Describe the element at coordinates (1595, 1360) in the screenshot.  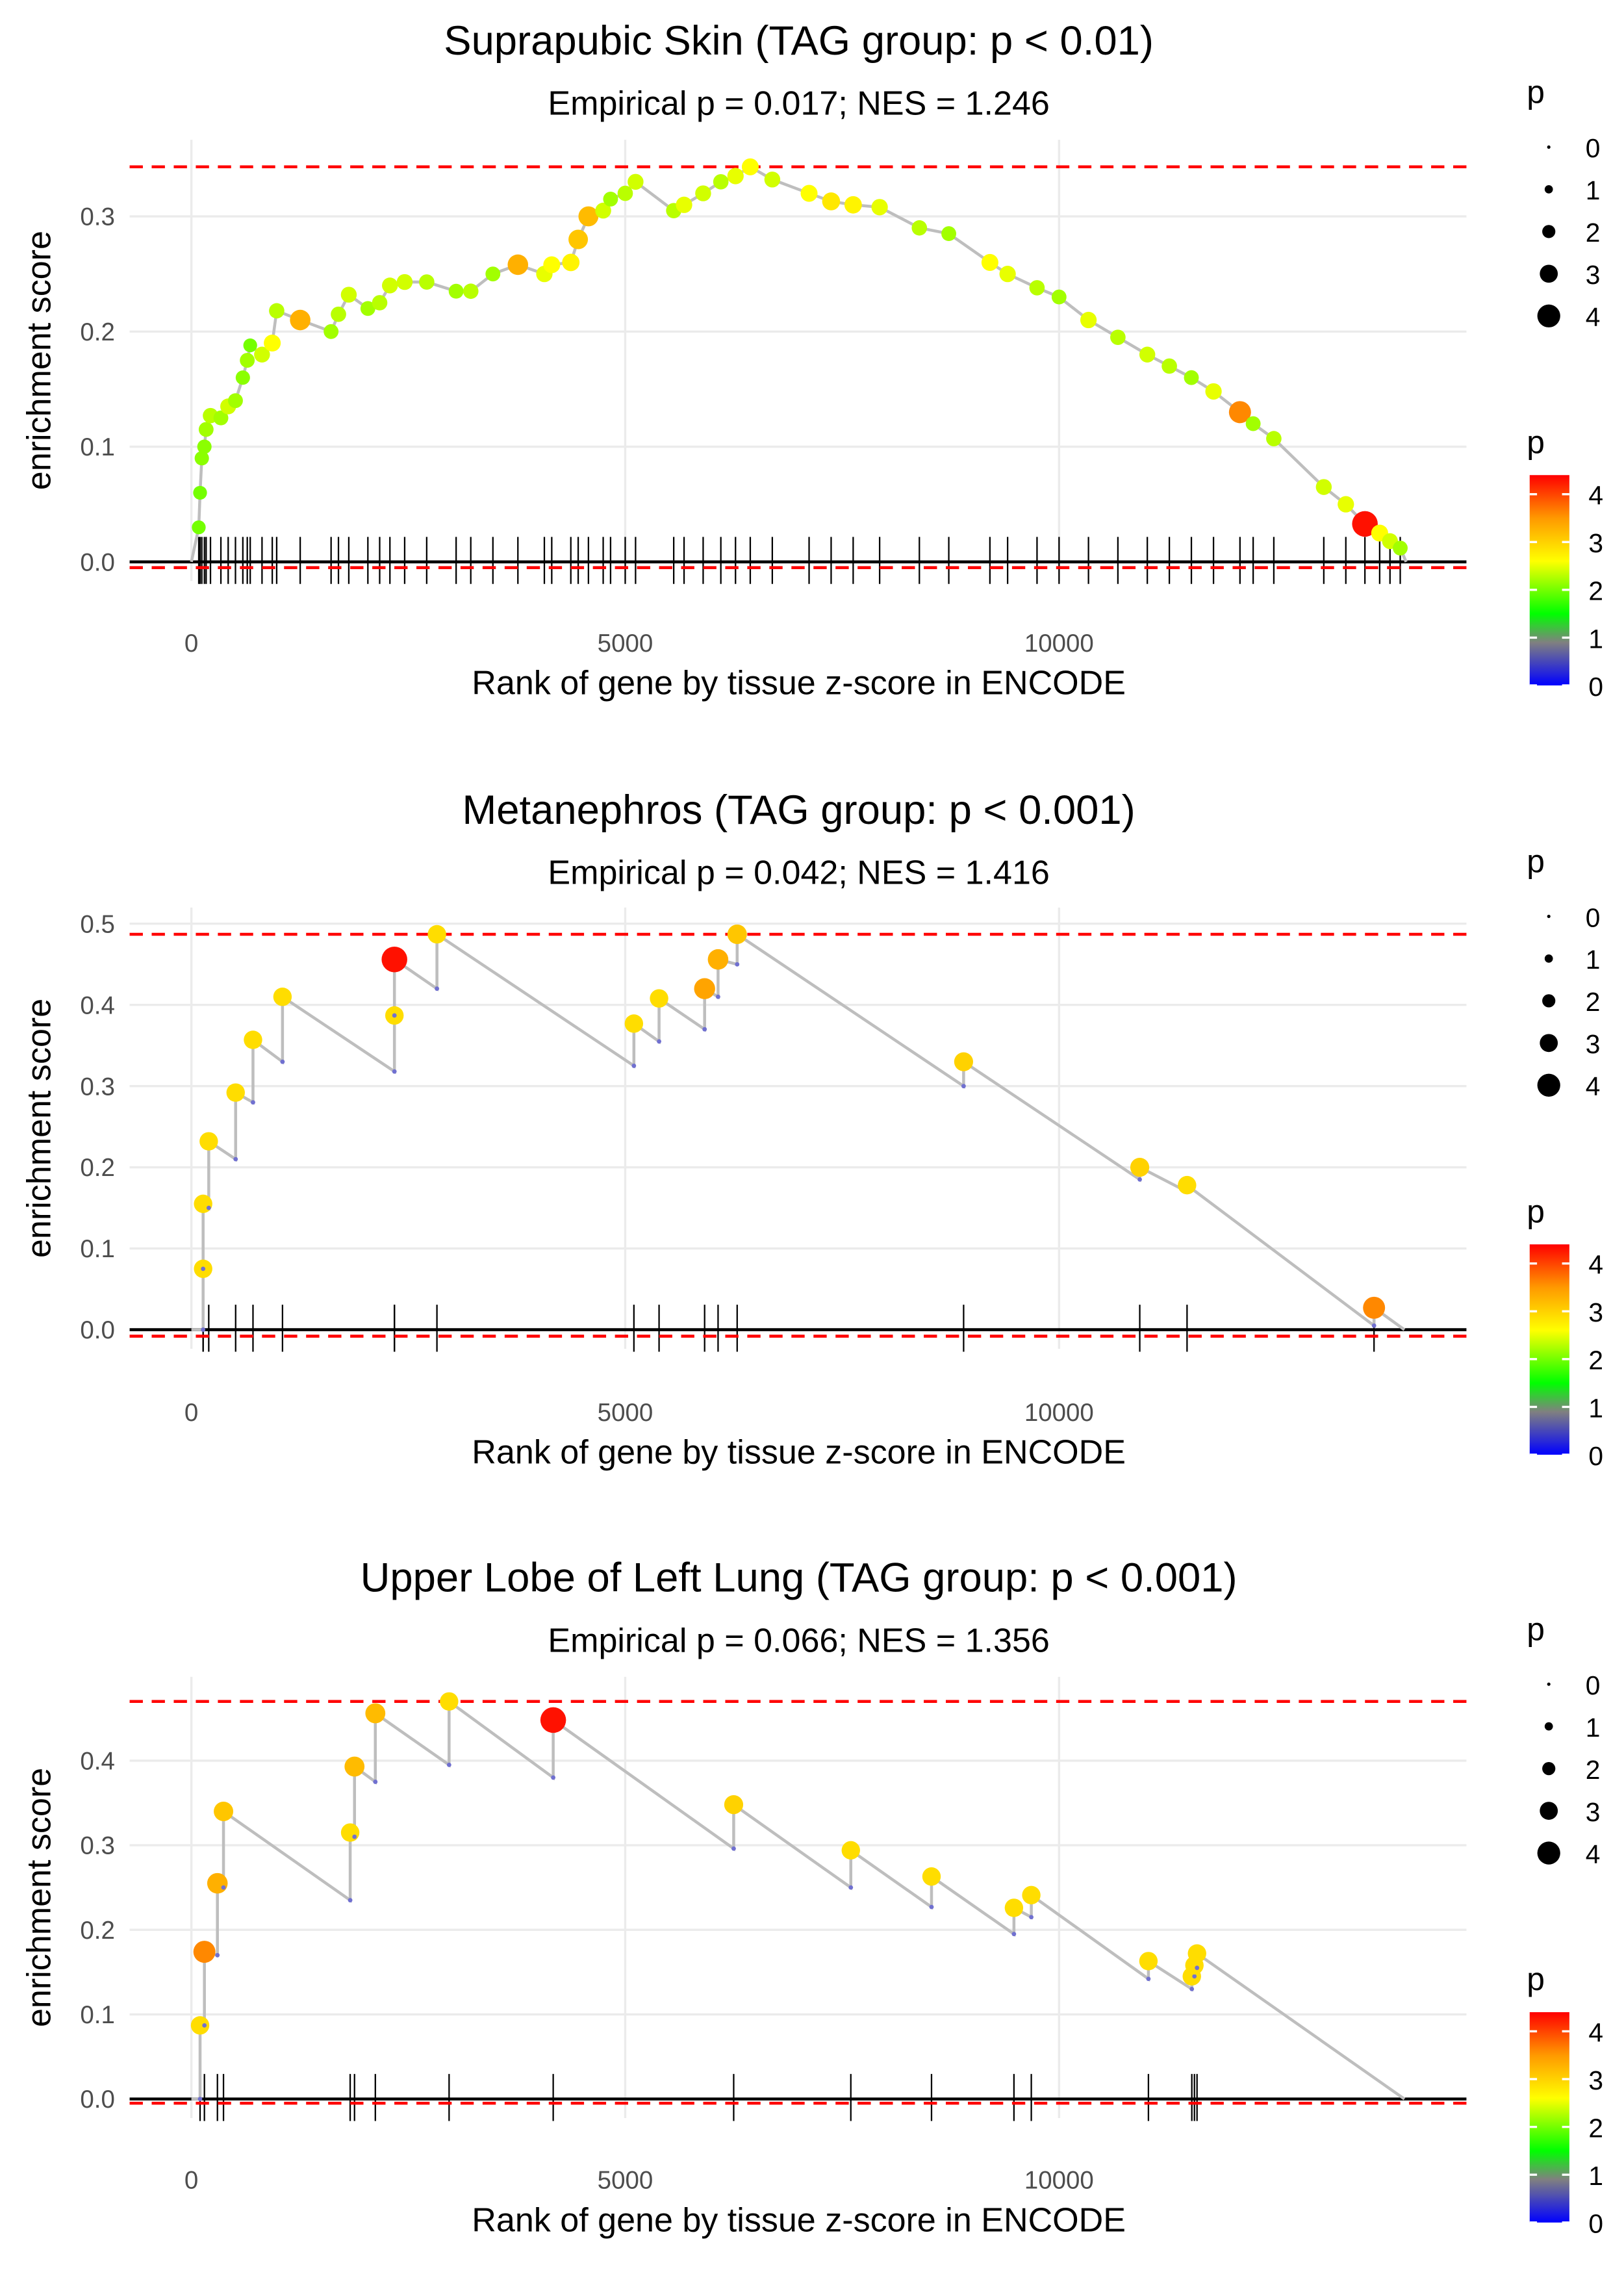
I see `colorbar-label: 2` at that location.